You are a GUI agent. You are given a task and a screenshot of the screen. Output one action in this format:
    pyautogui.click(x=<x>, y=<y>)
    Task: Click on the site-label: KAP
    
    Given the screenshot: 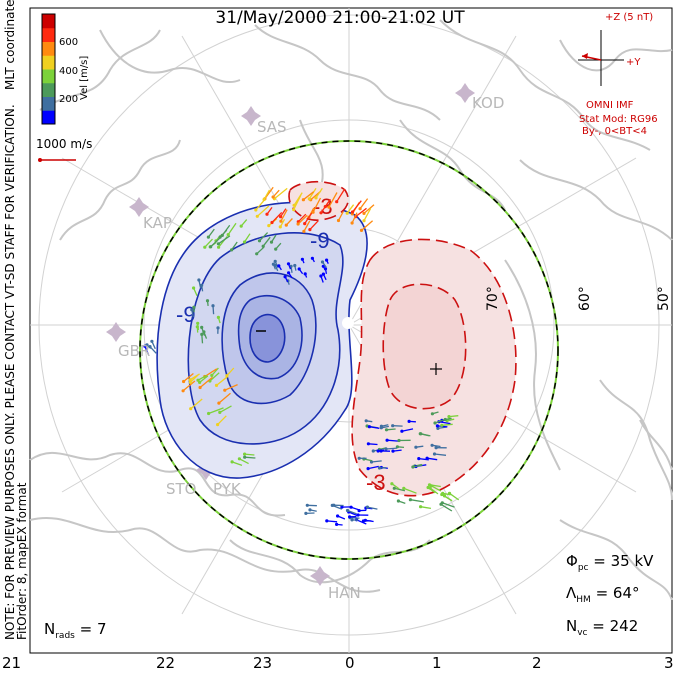 What is the action you would take?
    pyautogui.click(x=157, y=223)
    